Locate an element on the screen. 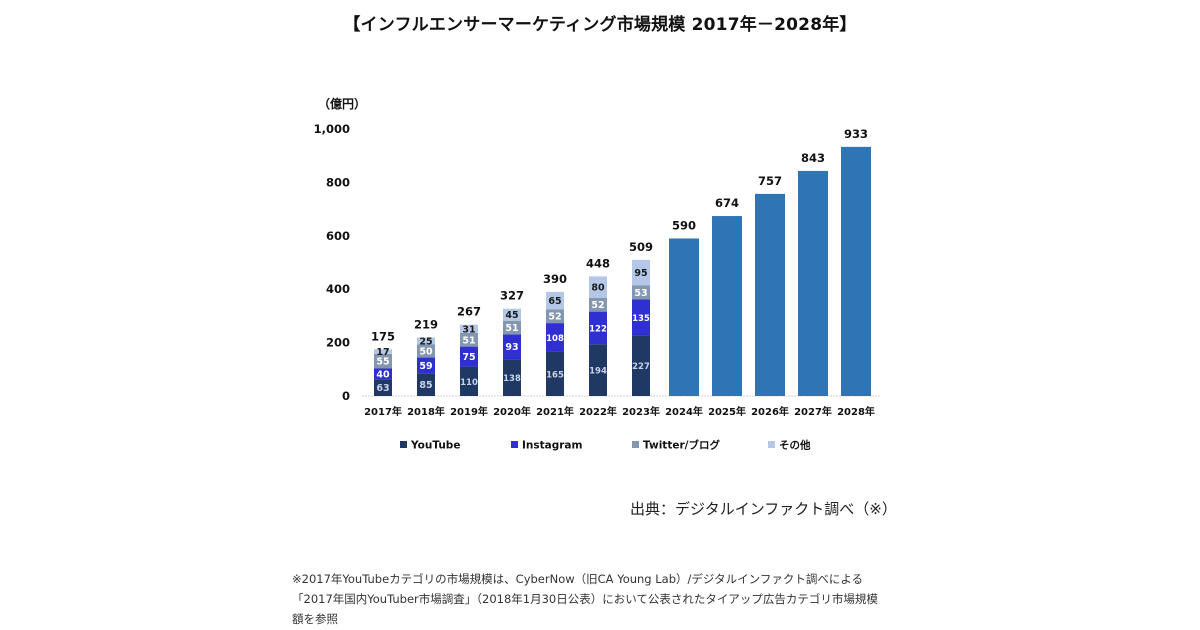 The height and width of the screenshot is (630, 1200). segment-value-label: 95 is located at coordinates (640, 273).